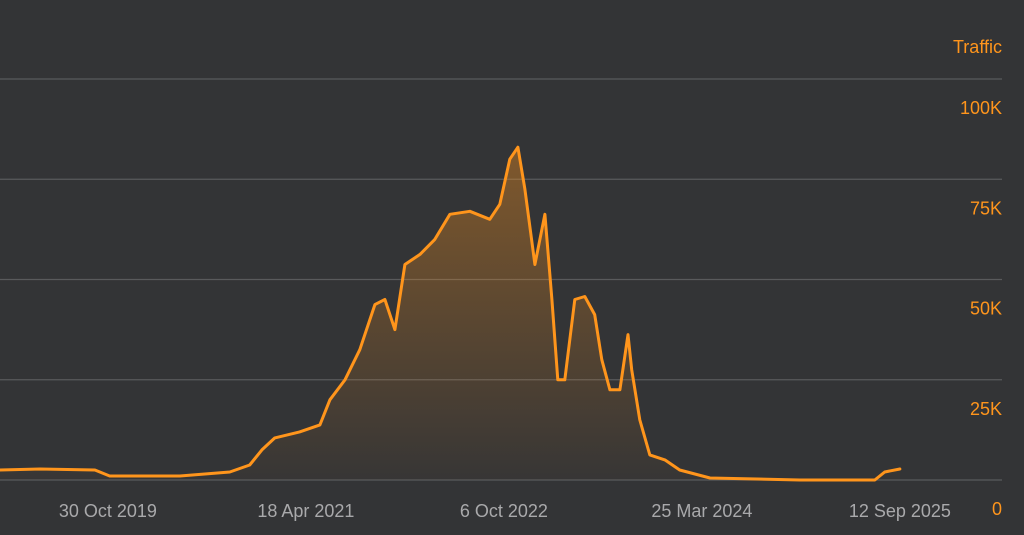 Image resolution: width=1024 pixels, height=535 pixels. What do you see at coordinates (900, 511) in the screenshot?
I see `x-tick-label: 12 Sep 2025` at bounding box center [900, 511].